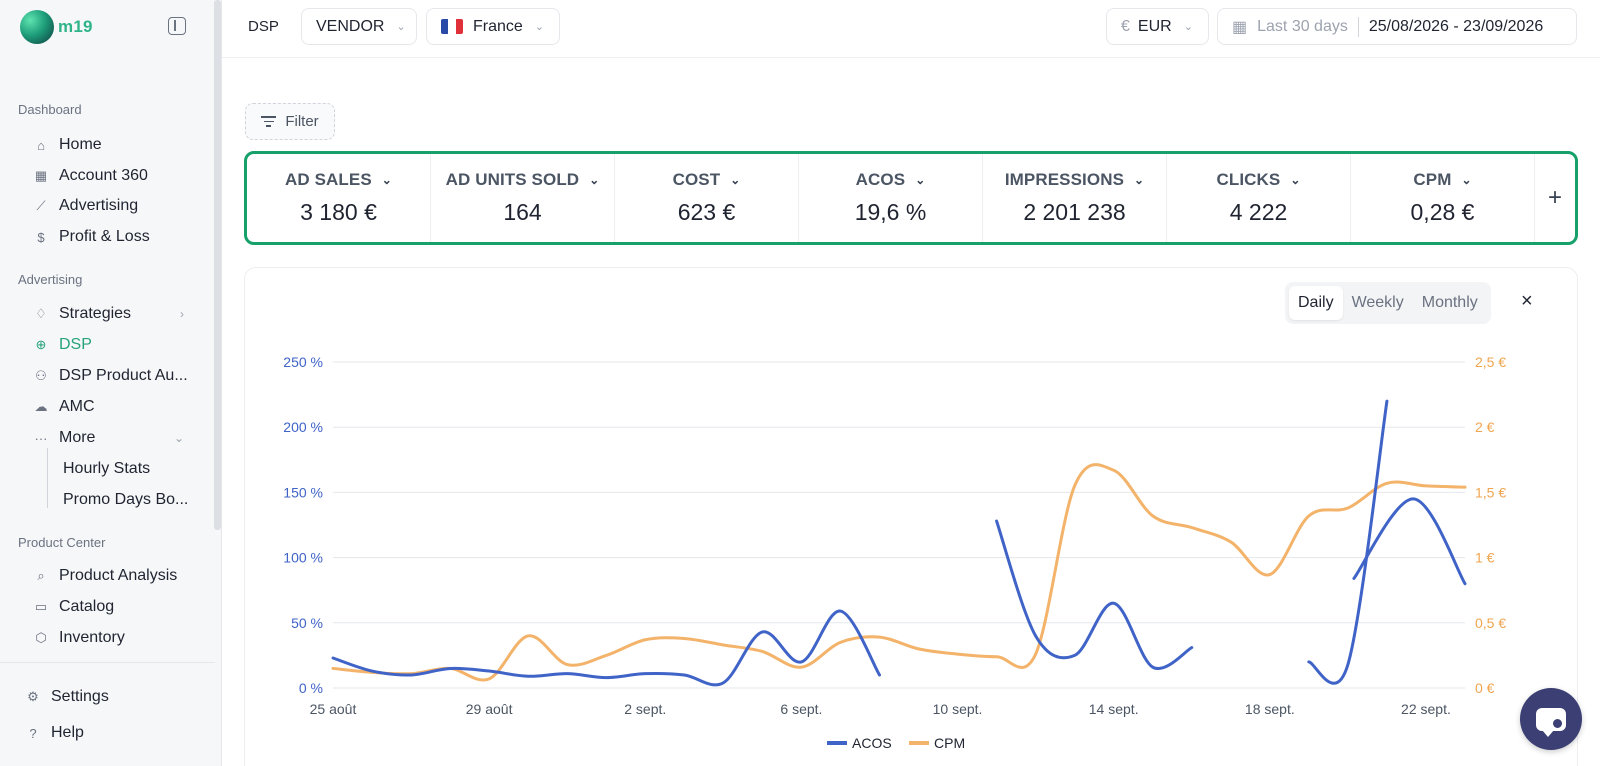 The height and width of the screenshot is (766, 1600). What do you see at coordinates (872, 743) in the screenshot?
I see `legend-label-acos: ACOS` at bounding box center [872, 743].